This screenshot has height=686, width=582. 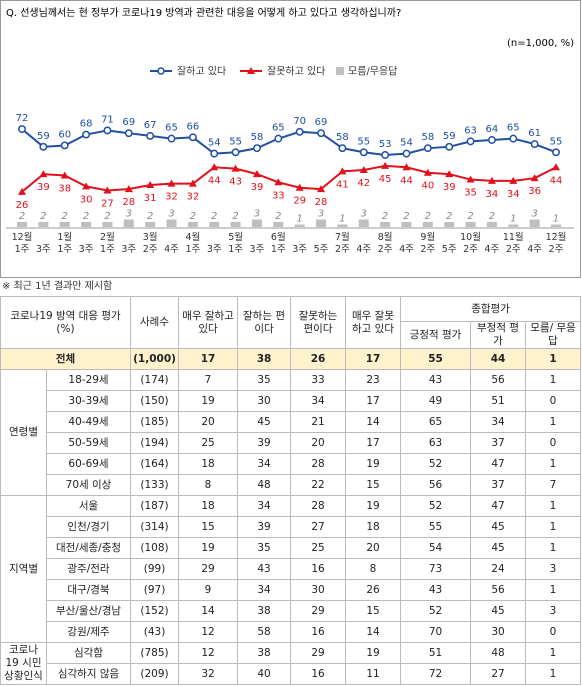 What do you see at coordinates (66, 359) in the screenshot?
I see `row-label: 전체` at bounding box center [66, 359].